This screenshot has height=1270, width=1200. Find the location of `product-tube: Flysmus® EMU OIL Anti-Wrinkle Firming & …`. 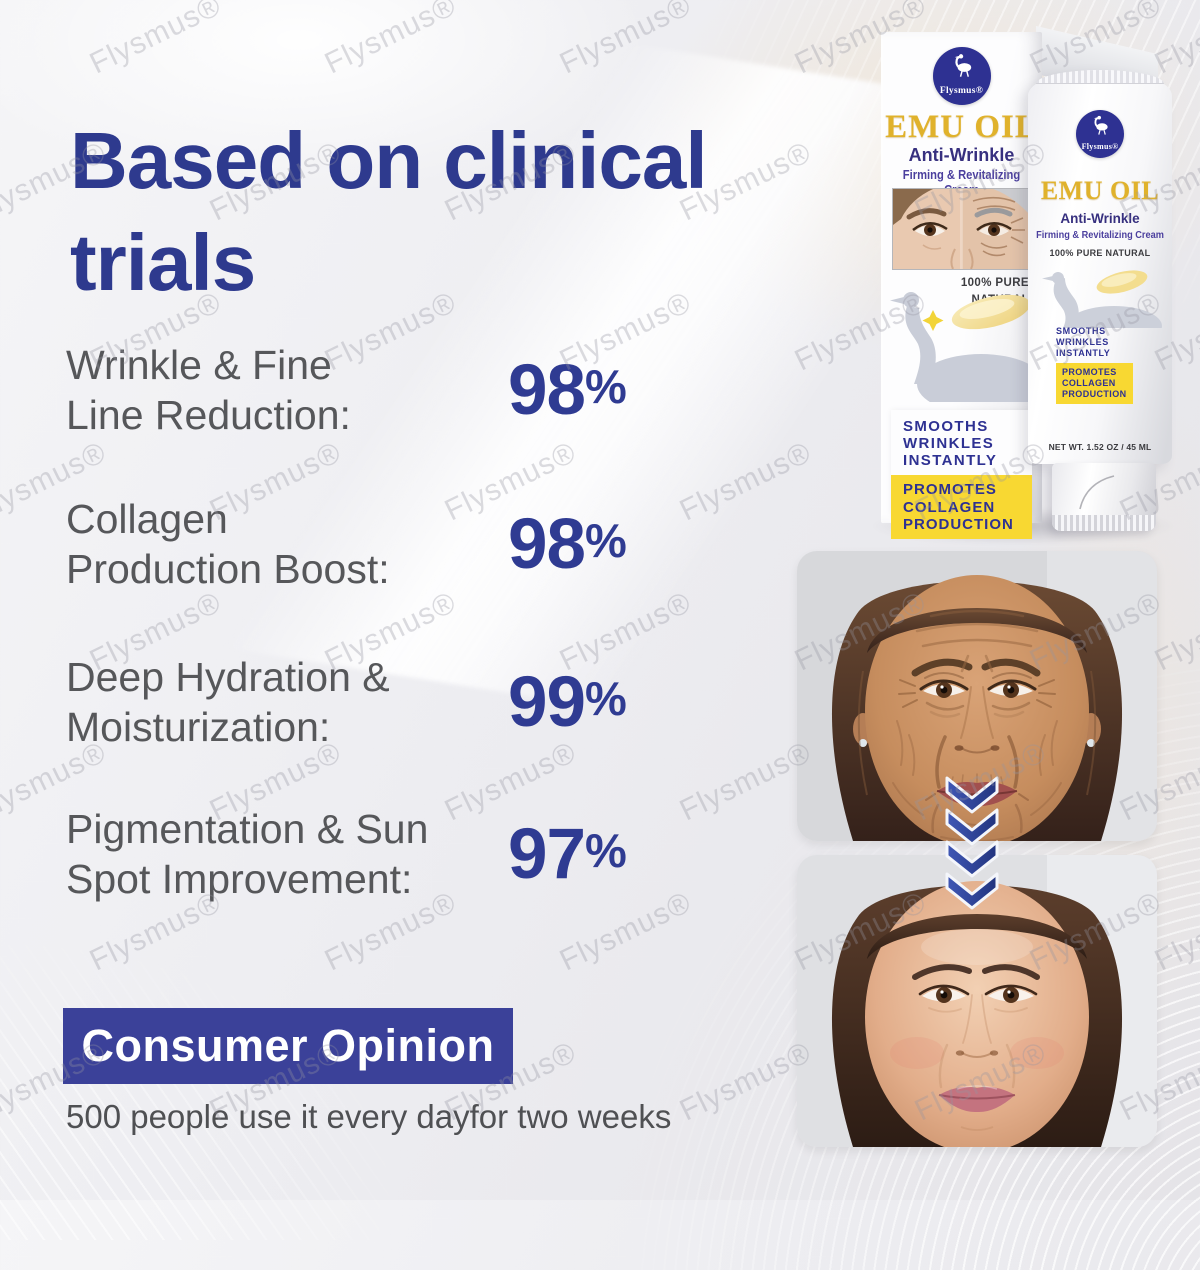

product-tube: Flysmus® EMU OIL Anti-Wrinkle Firming & … is located at coordinates (1100, 267).